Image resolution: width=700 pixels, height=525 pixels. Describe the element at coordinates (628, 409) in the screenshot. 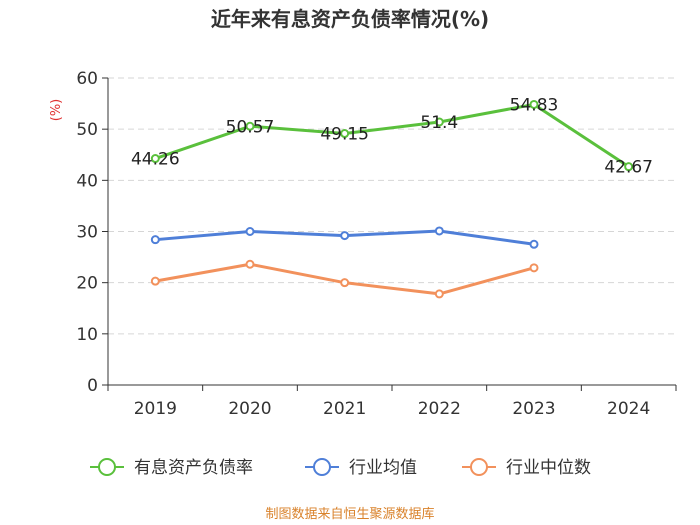

I see `x-tick-label: 2024` at that location.